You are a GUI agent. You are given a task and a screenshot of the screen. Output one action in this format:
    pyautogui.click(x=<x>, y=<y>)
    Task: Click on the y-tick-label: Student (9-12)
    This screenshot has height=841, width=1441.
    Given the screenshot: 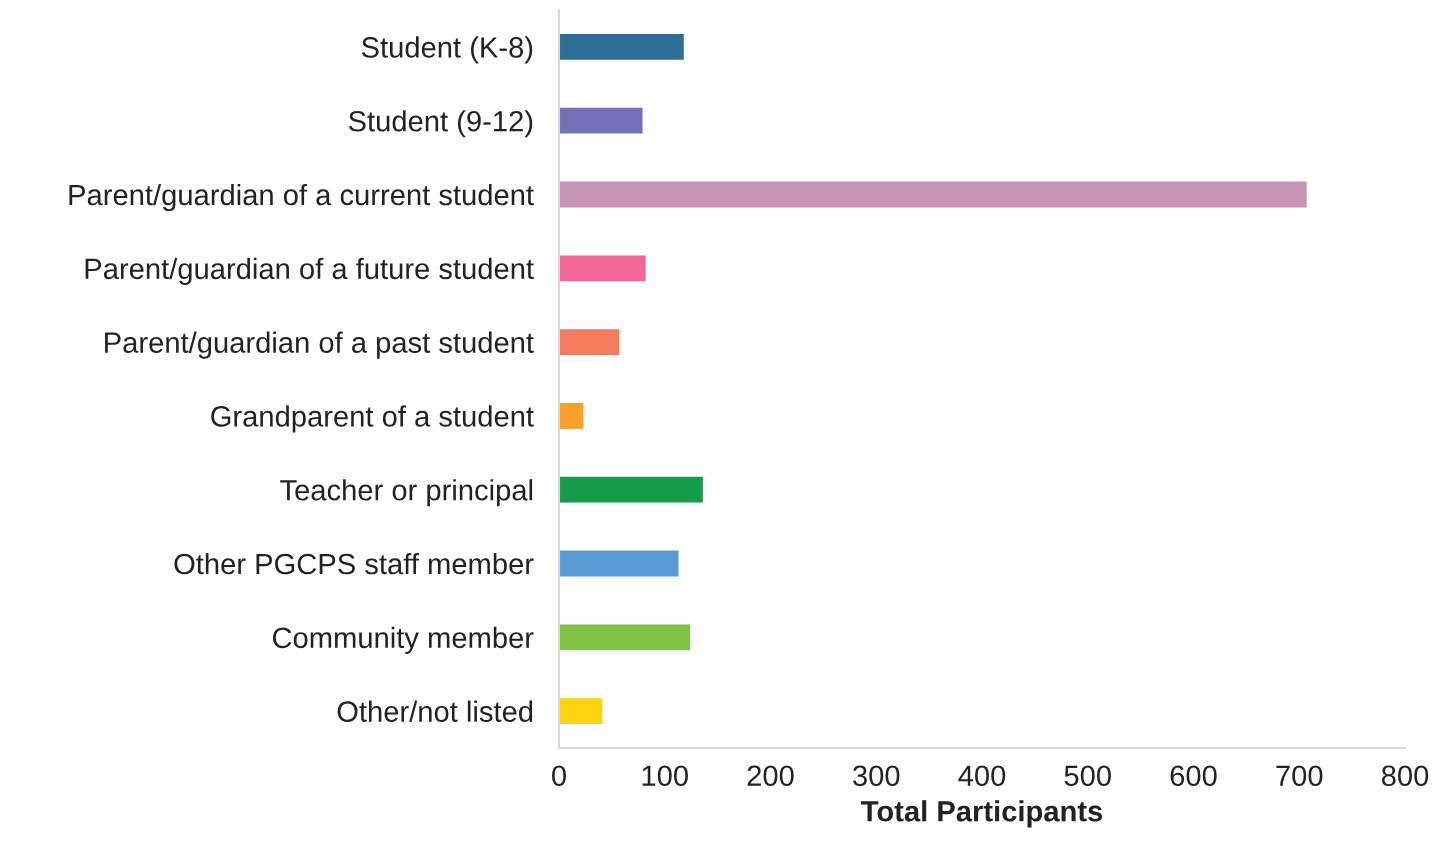 What is the action you would take?
    pyautogui.click(x=440, y=124)
    